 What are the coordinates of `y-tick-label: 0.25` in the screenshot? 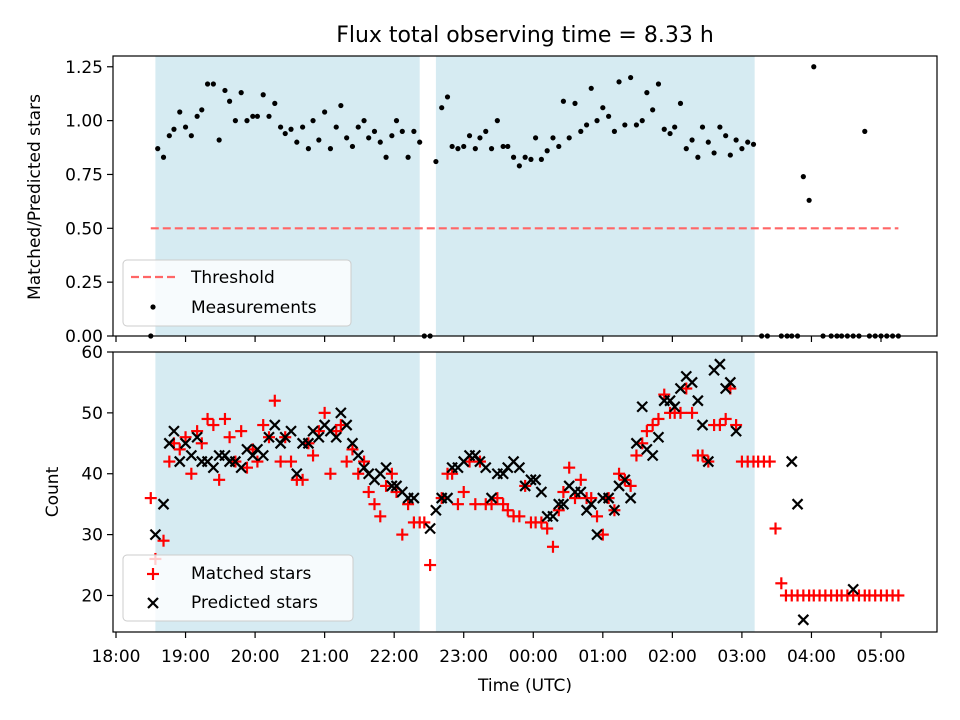 It's located at (84, 283).